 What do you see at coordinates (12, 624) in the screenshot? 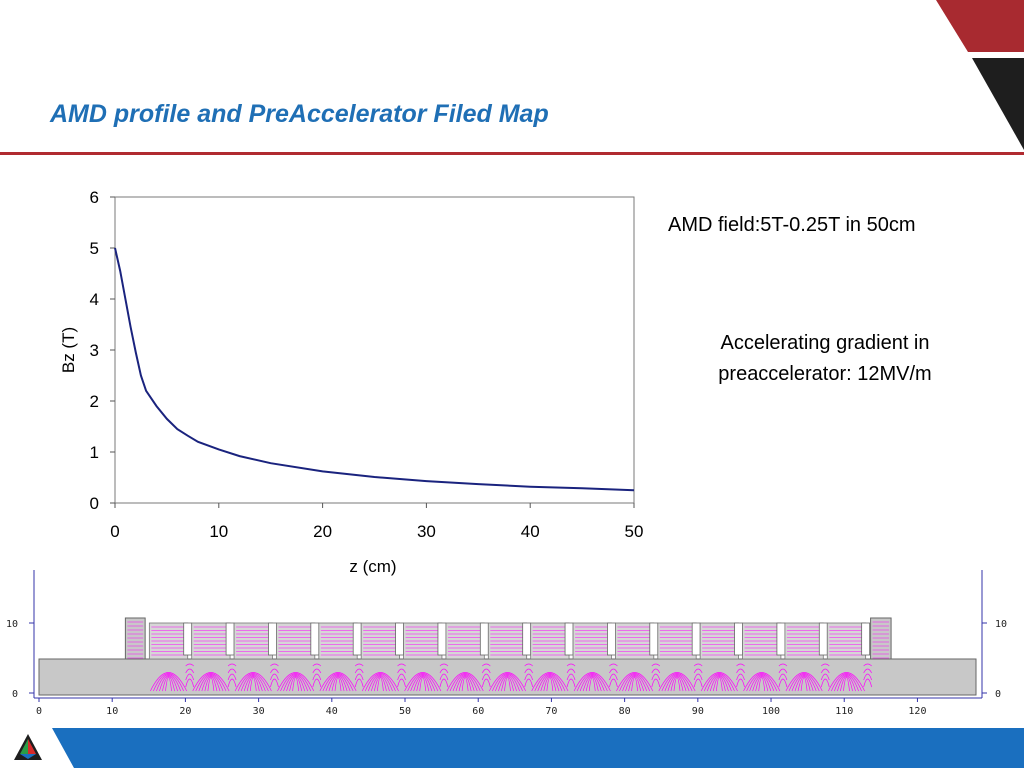
I see `field-map-y-tick-label: 10` at bounding box center [12, 624].